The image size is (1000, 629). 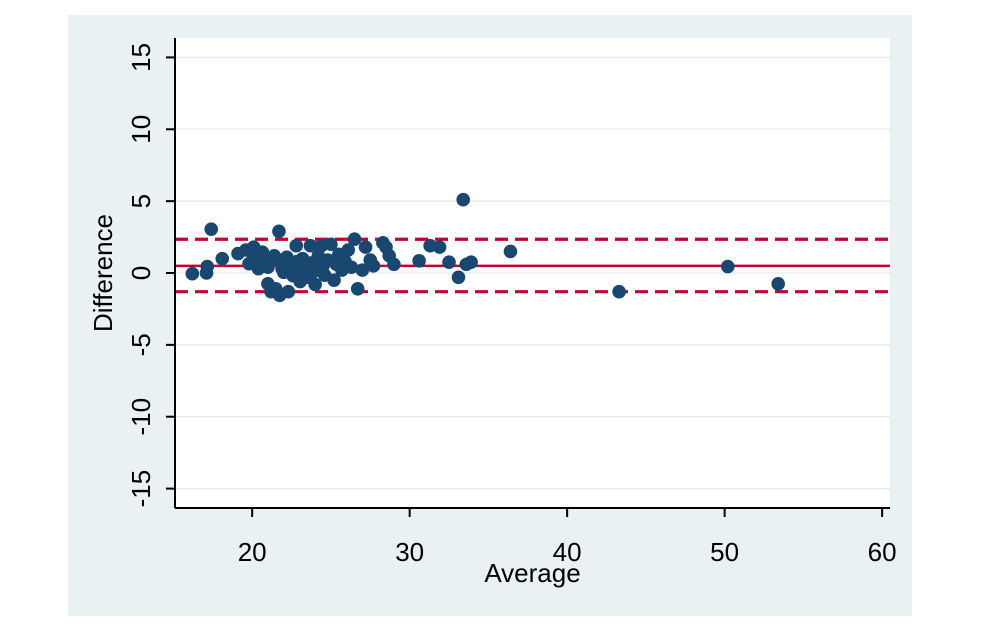 I want to click on y-axis-title: Difference, so click(x=103, y=273).